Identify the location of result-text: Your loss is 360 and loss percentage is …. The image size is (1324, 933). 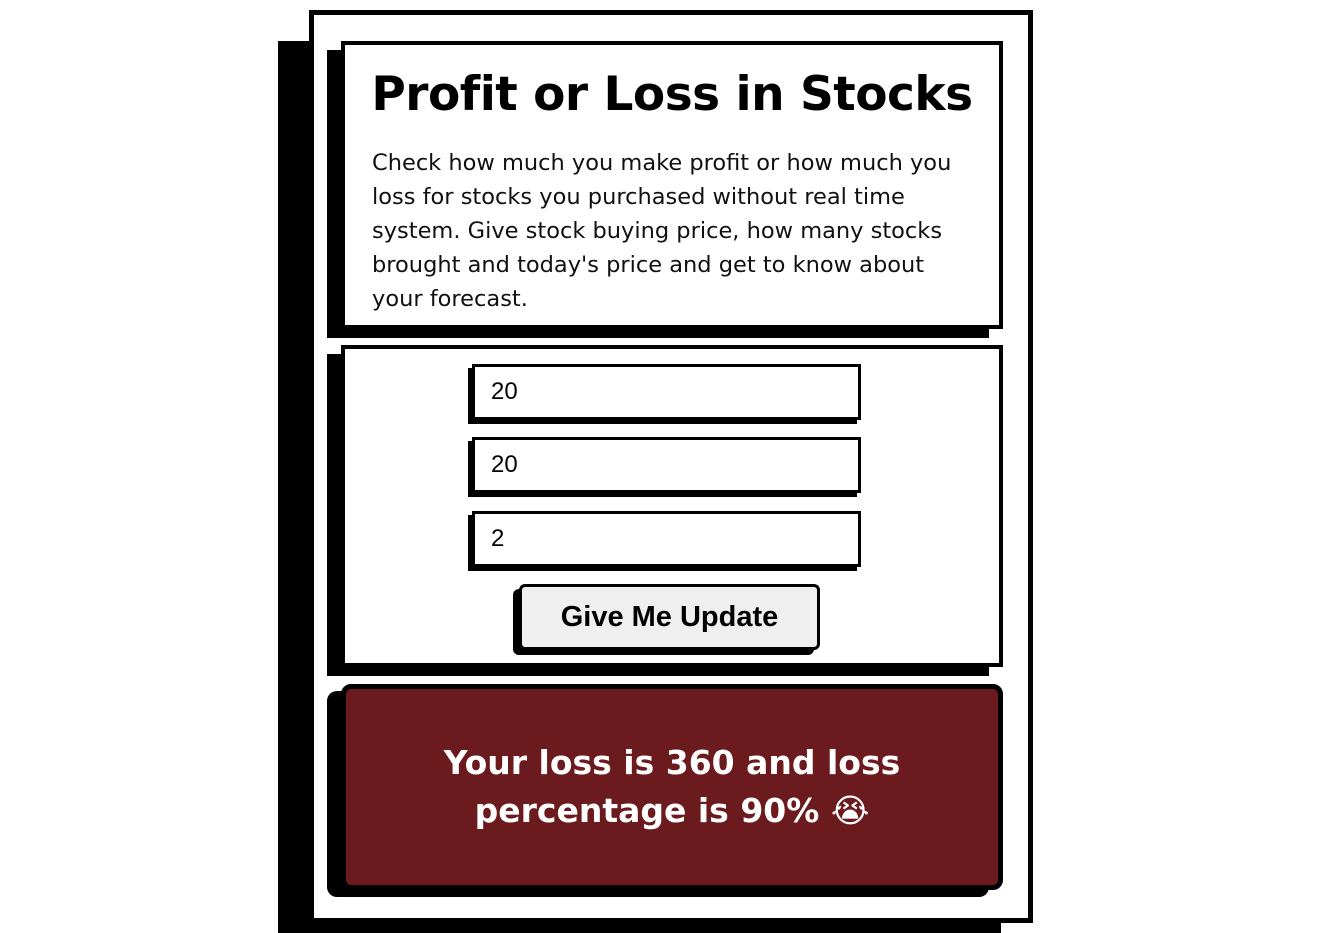
(672, 786).